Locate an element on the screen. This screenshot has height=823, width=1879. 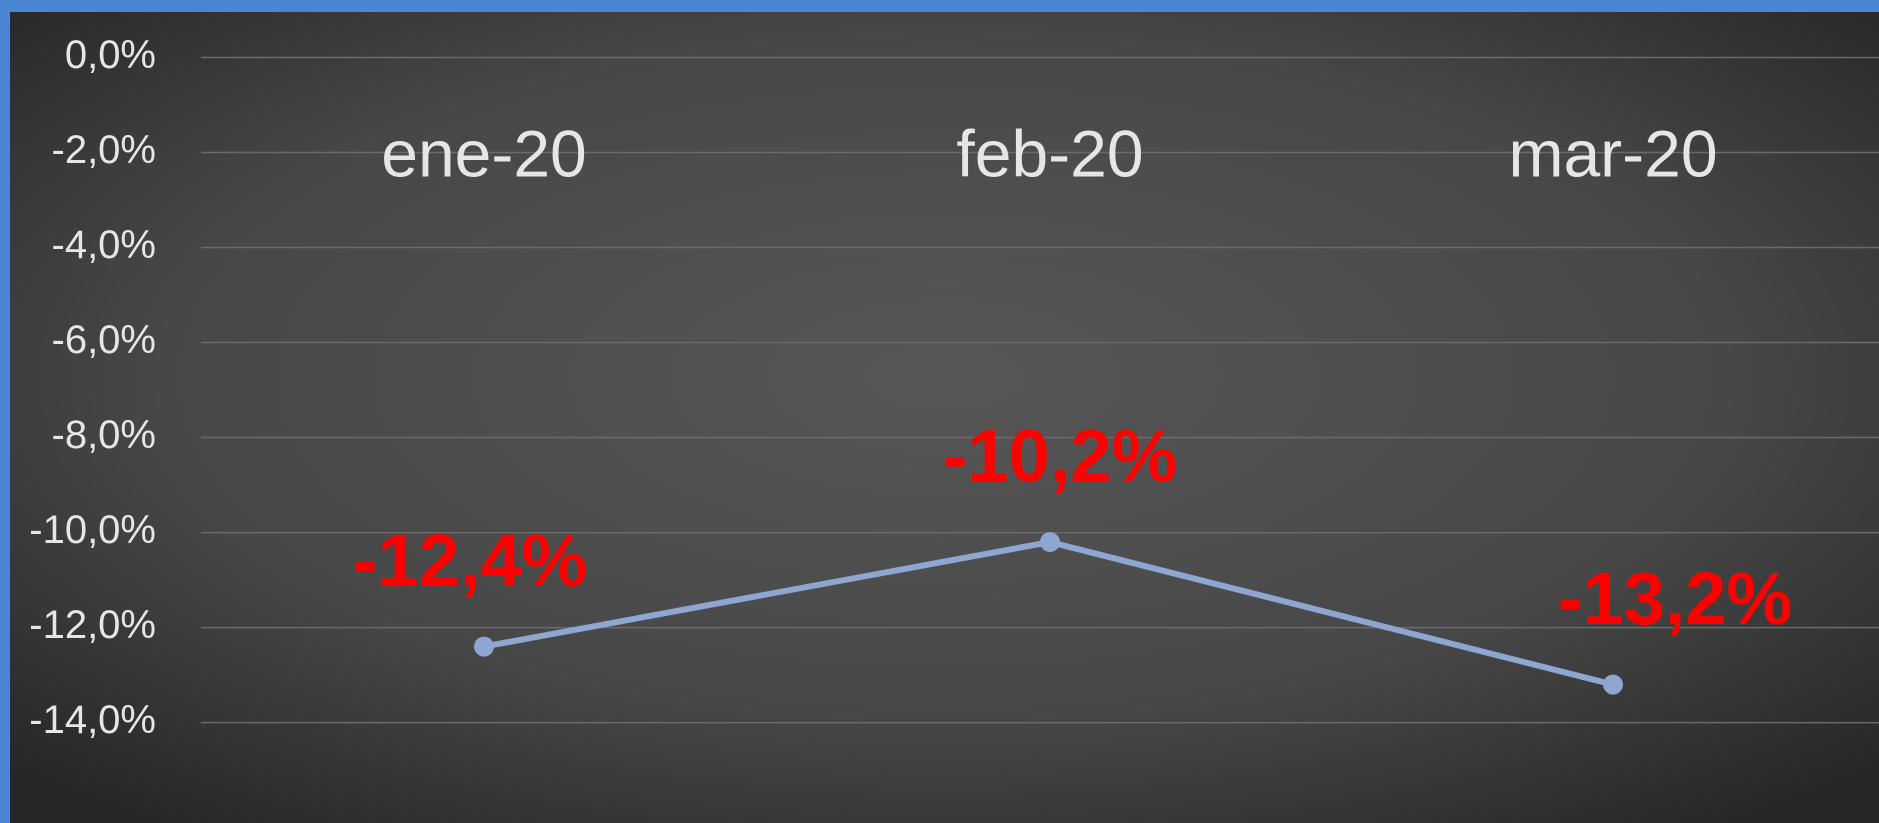
data-label: -10,2% is located at coordinates (1060, 456).